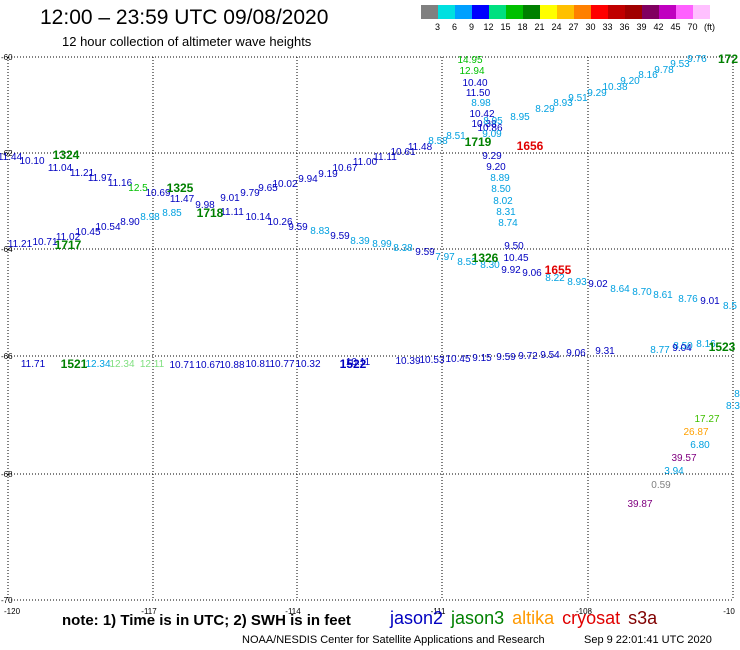 The image size is (740, 650). What do you see at coordinates (180, 188) in the screenshot?
I see `pass-time-label: 1325` at bounding box center [180, 188].